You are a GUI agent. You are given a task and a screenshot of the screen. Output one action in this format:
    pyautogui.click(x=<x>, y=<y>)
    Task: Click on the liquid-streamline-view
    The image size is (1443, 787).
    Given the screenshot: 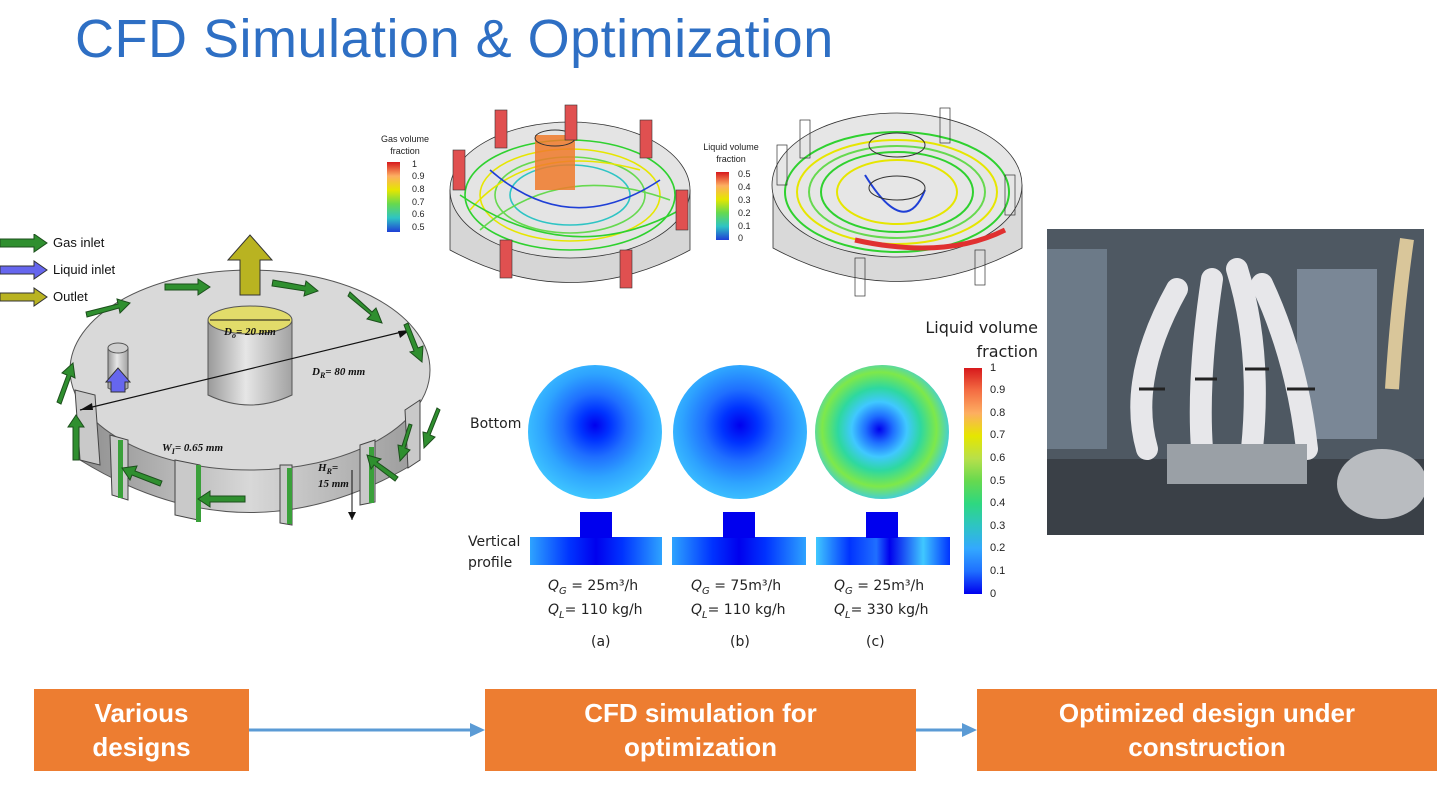 What is the action you would take?
    pyautogui.click(x=897, y=200)
    